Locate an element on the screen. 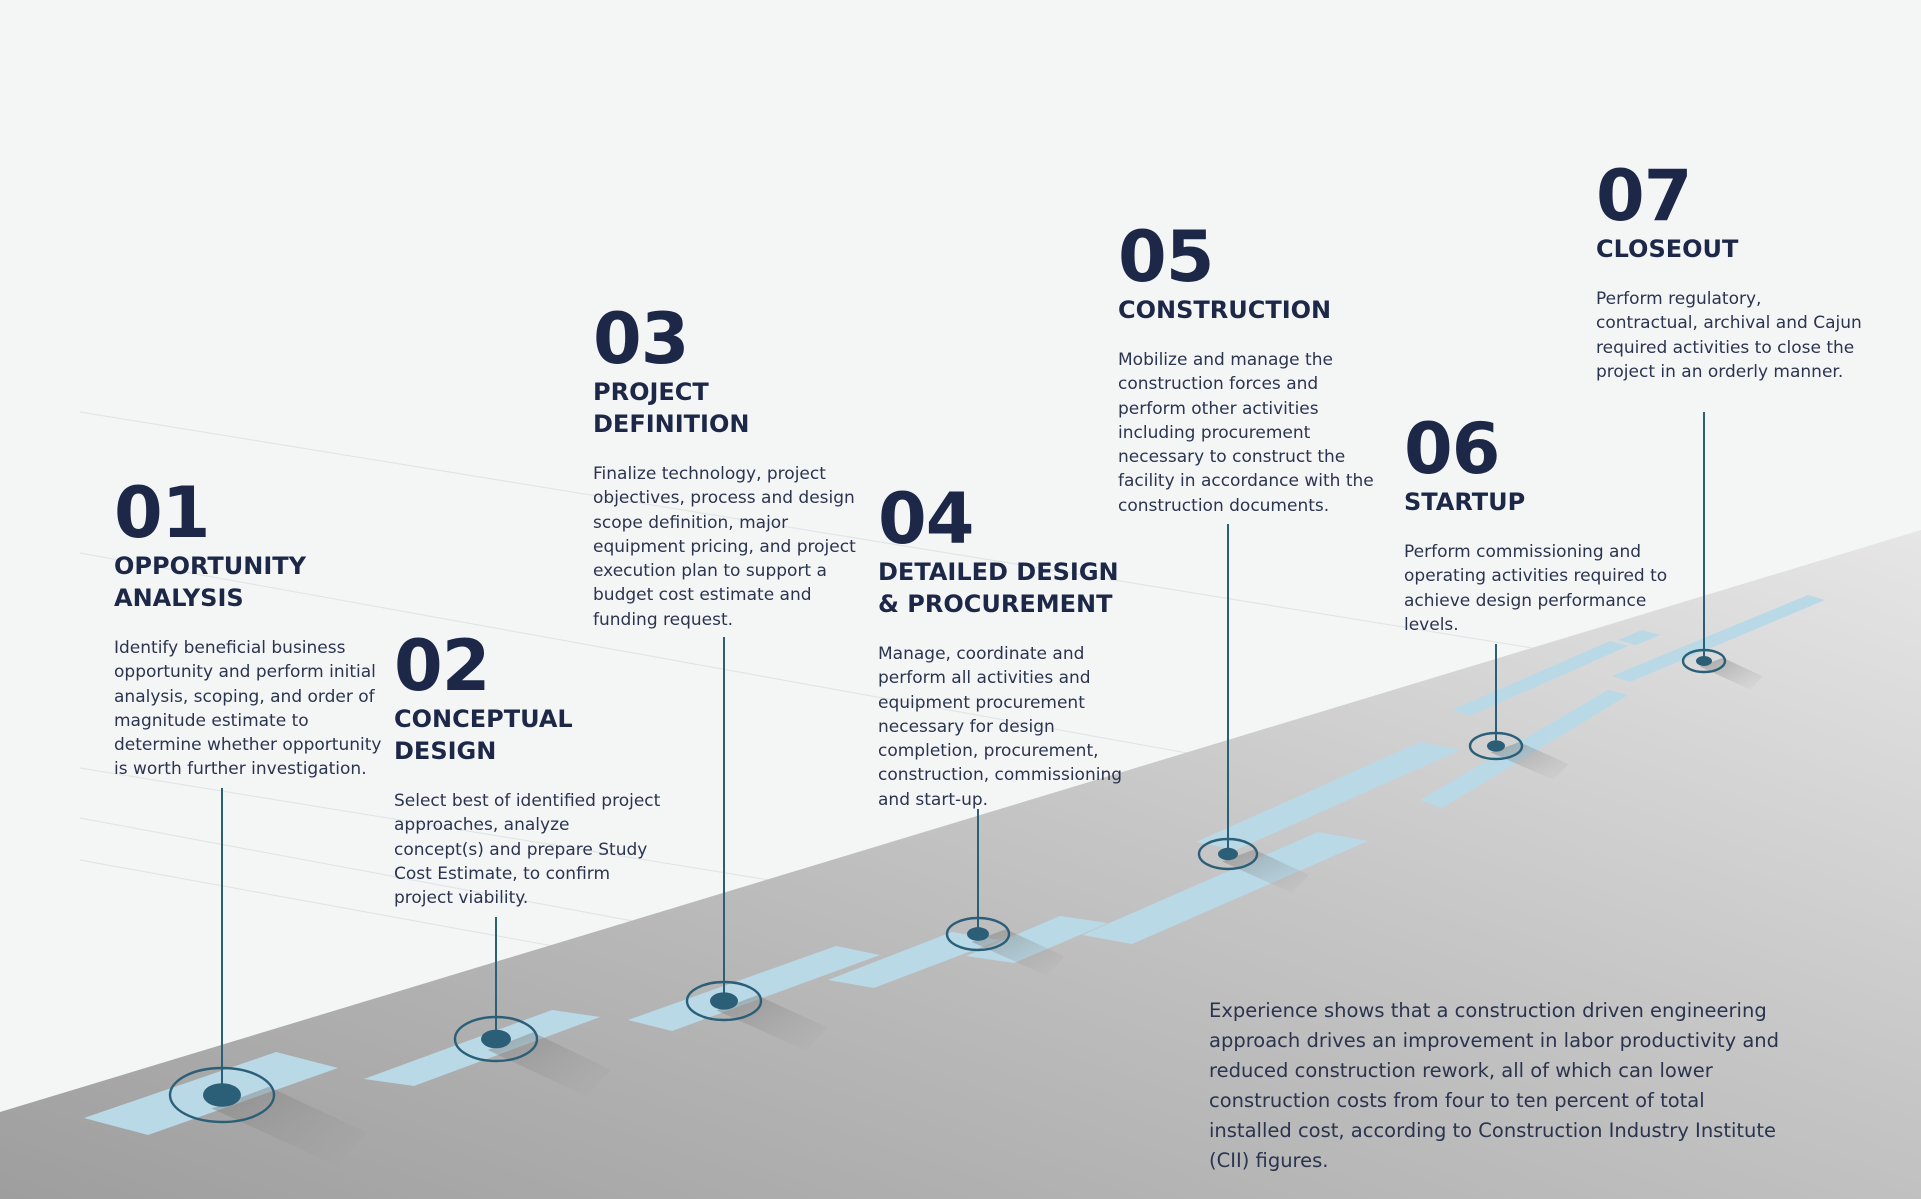  stage-title: CONSTRUCTION is located at coordinates (1225, 310).